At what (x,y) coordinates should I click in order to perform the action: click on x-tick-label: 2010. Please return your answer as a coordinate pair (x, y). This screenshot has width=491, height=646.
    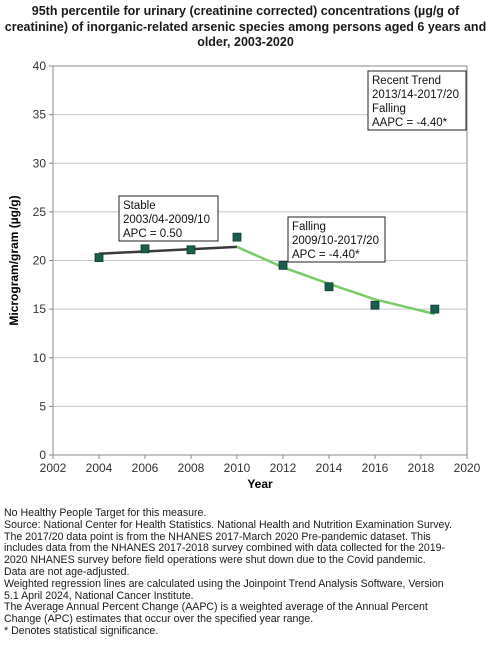
    Looking at the image, I should click on (237, 468).